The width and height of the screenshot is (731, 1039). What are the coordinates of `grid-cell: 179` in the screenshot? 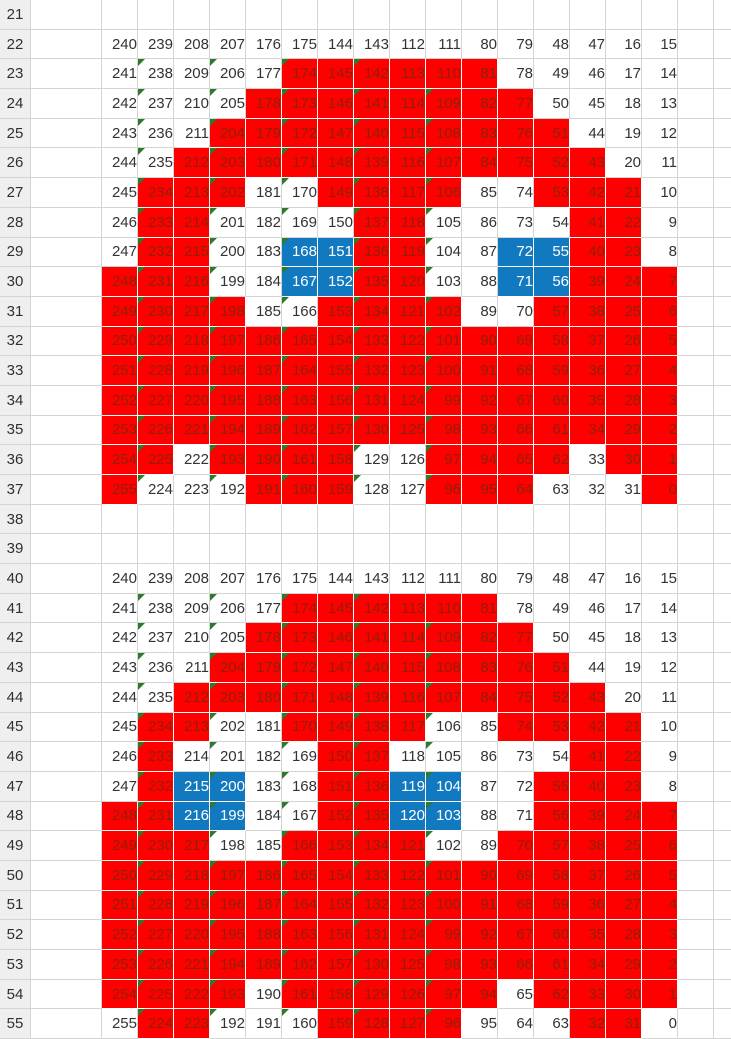 It's located at (264, 668).